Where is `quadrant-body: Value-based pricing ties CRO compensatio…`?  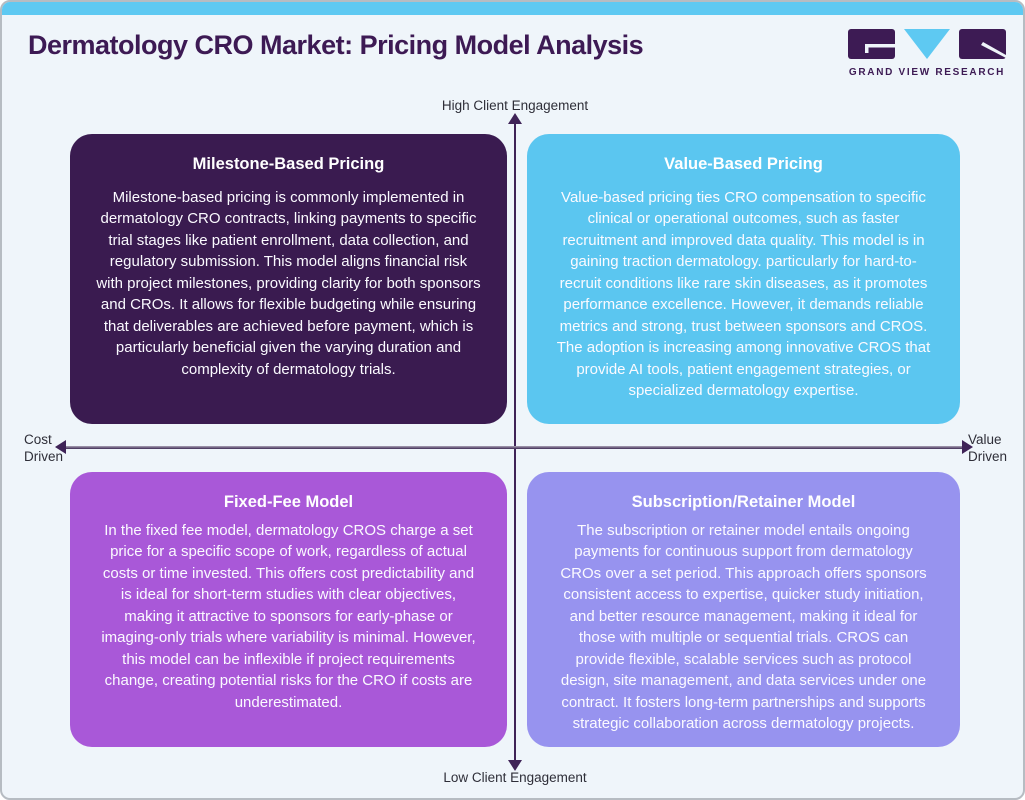 quadrant-body: Value-based pricing ties CRO compensatio… is located at coordinates (743, 294).